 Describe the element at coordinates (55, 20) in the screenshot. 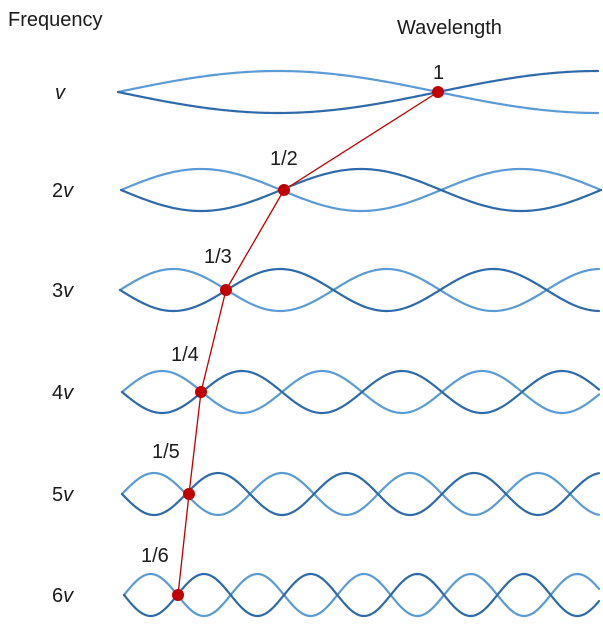

I see `frequency-header: Frequency` at that location.